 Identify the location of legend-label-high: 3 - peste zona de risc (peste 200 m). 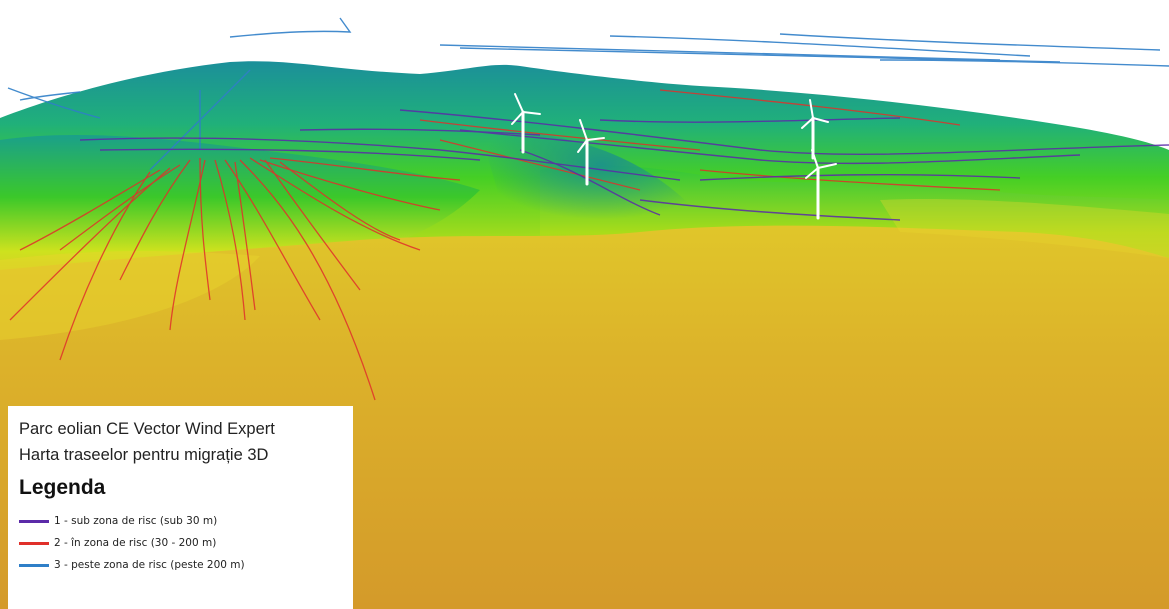
(149, 565).